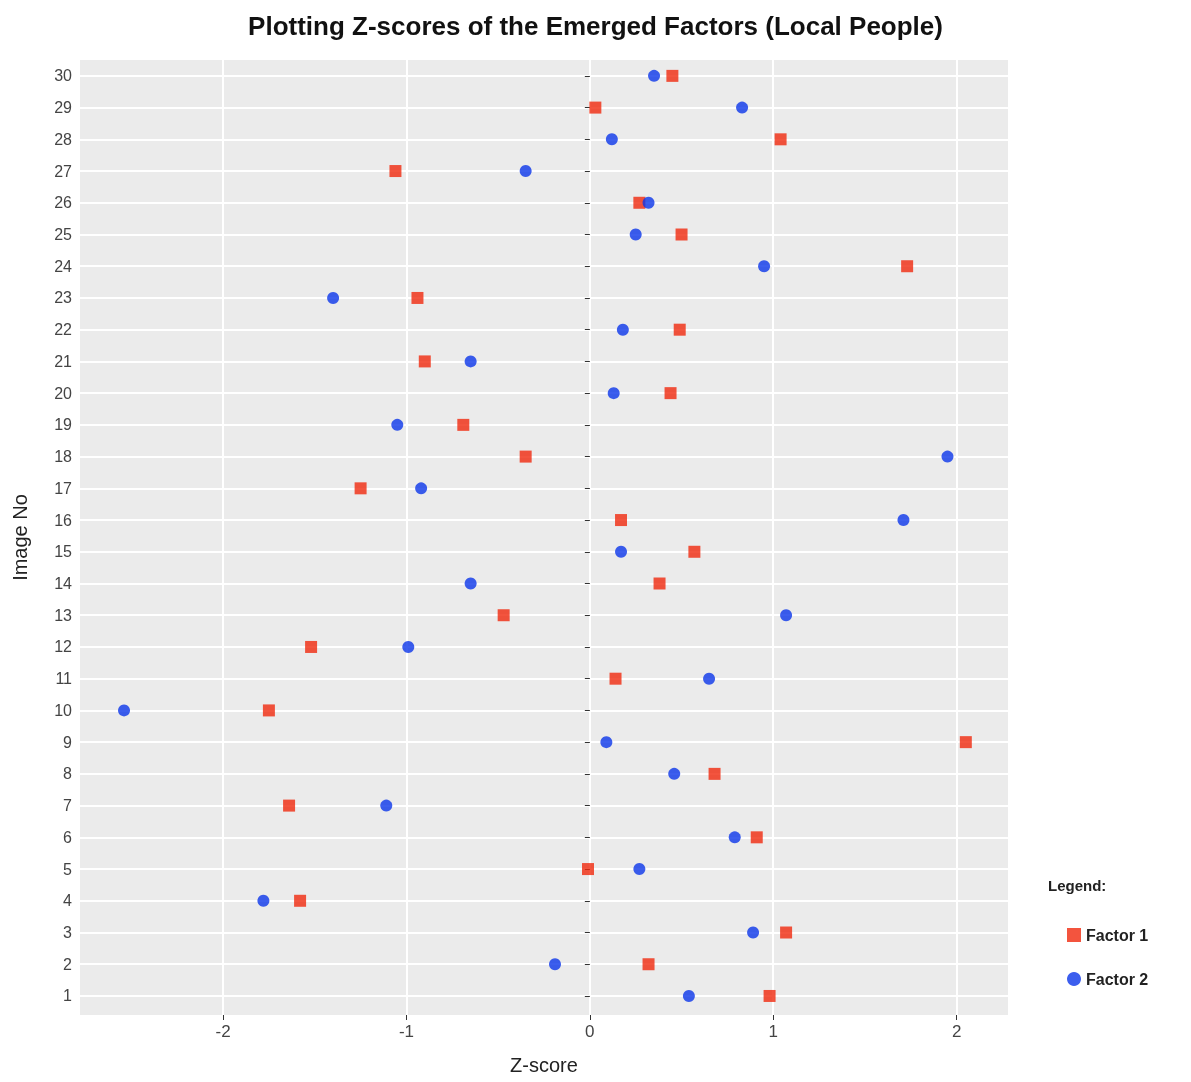  What do you see at coordinates (1117, 979) in the screenshot?
I see `legend-label: Factor 2` at bounding box center [1117, 979].